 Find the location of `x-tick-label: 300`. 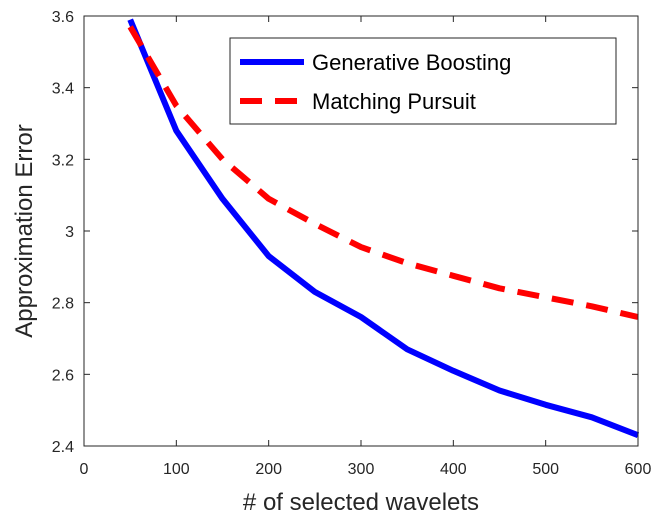

x-tick-label: 300 is located at coordinates (361, 469).